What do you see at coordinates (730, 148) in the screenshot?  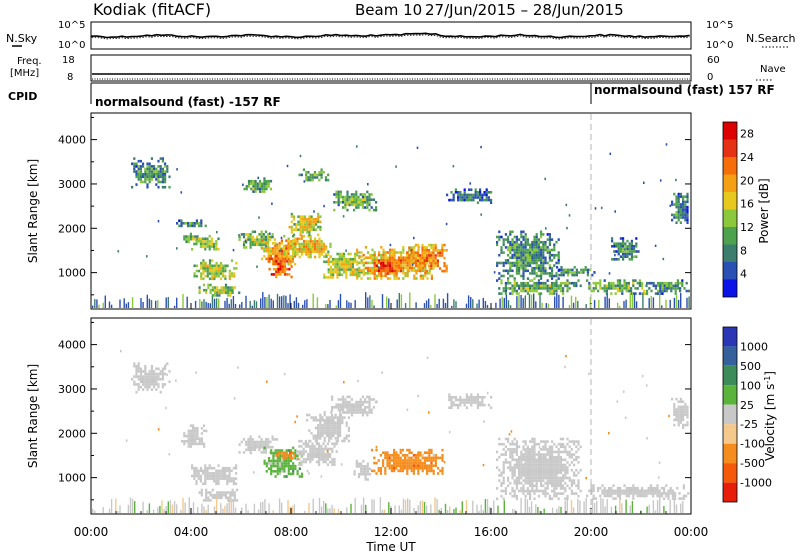 I see `power-colorbar-swatch` at bounding box center [730, 148].